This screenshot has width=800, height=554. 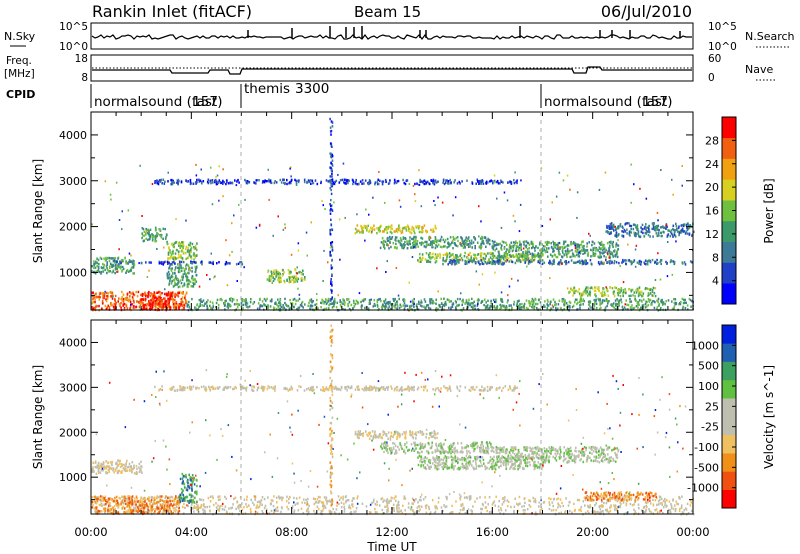 What do you see at coordinates (267, 89) in the screenshot?
I see `cpid-segment-2-name: themis` at bounding box center [267, 89].